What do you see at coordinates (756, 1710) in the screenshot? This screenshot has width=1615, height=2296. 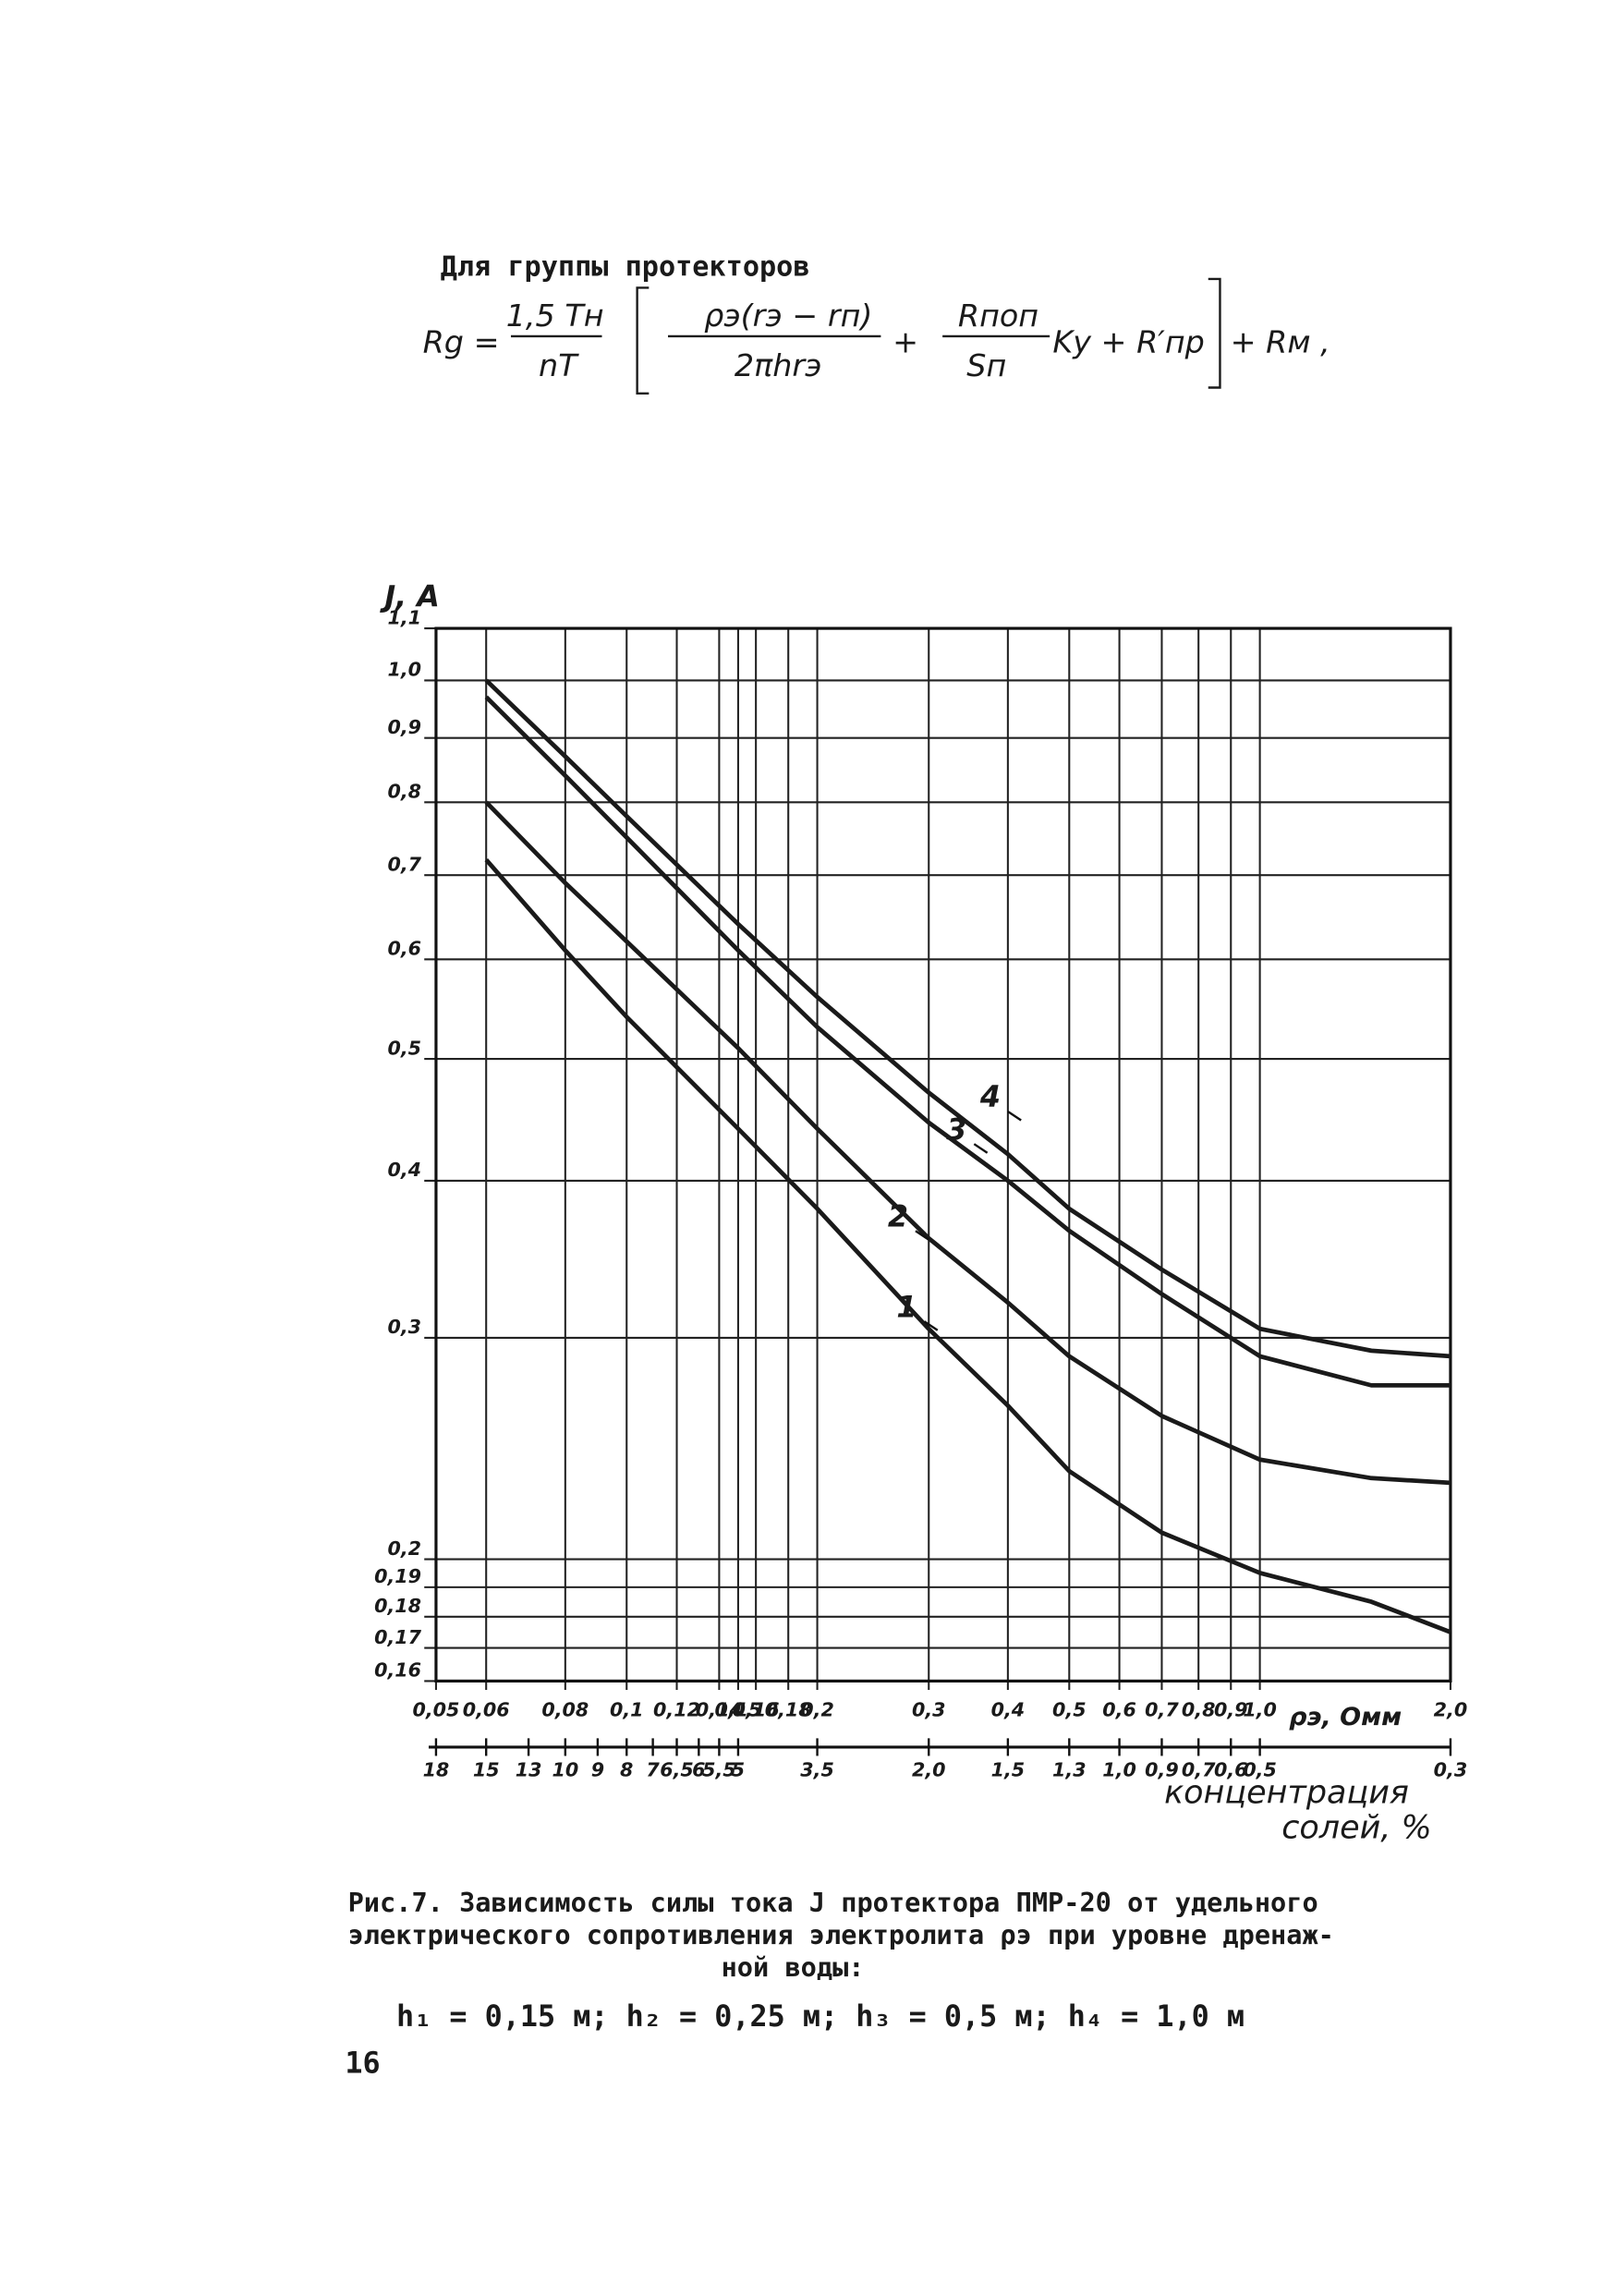 I see `x-tick-label: 0,16` at bounding box center [756, 1710].